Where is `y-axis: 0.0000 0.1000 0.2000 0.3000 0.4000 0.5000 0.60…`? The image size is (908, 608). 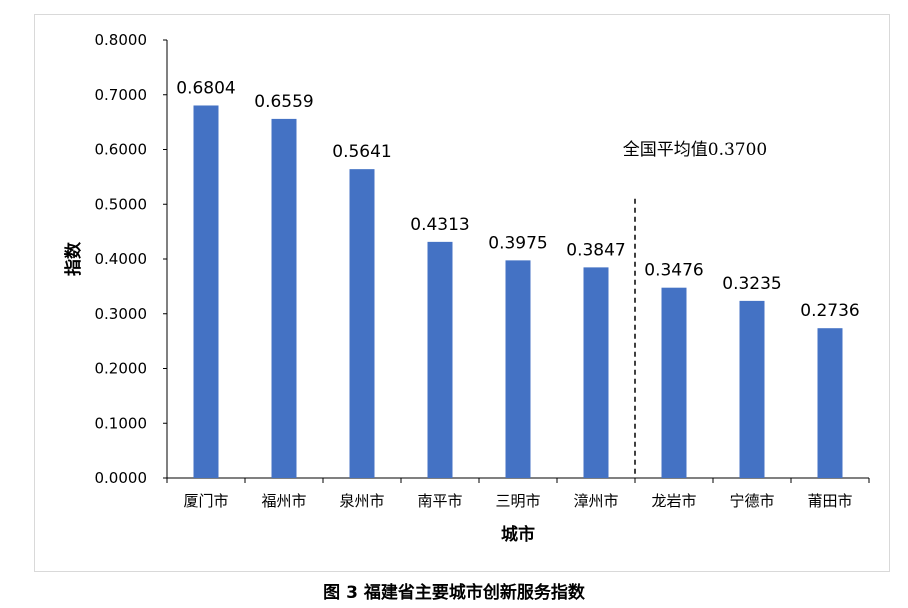
y-axis: 0.0000 0.1000 0.2000 0.3000 0.4000 0.5000 0.60… is located at coordinates (131, 259).